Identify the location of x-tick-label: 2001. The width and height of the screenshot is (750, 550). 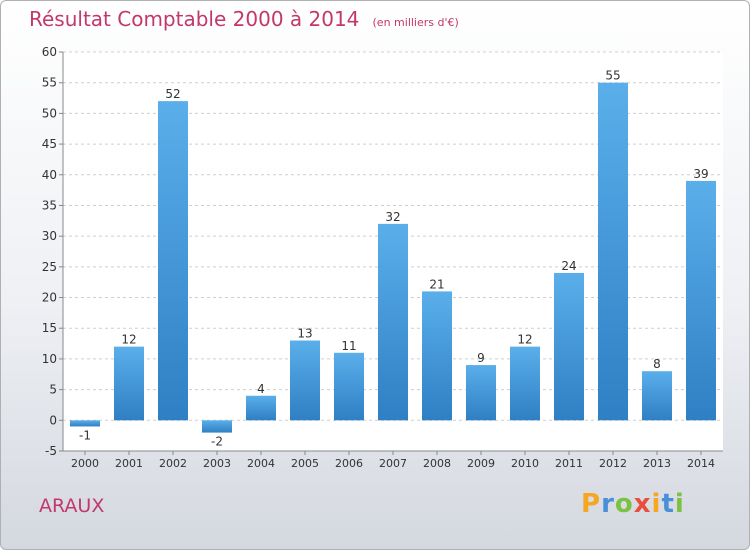
(129, 463).